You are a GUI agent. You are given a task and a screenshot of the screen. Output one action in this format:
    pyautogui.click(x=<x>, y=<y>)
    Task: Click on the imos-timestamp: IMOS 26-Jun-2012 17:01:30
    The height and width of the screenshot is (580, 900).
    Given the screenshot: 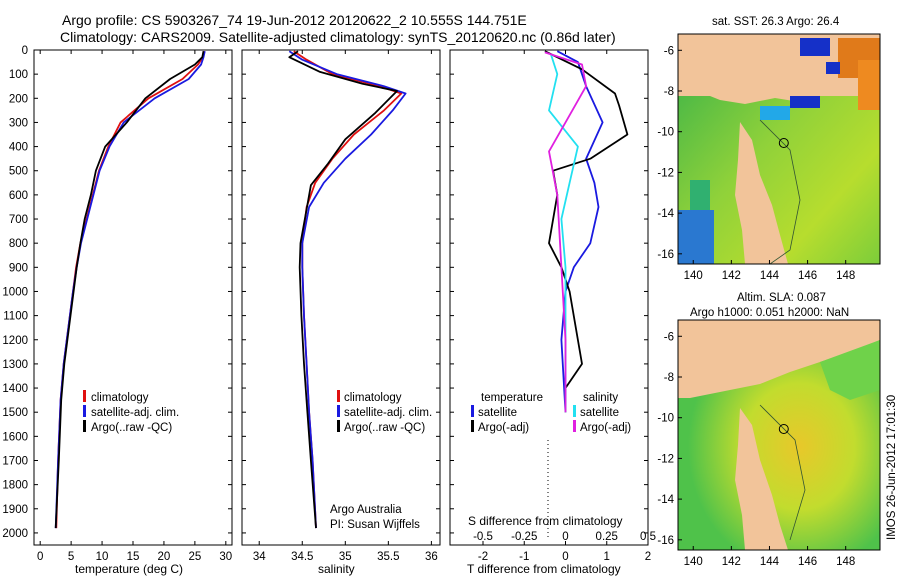 What is the action you would take?
    pyautogui.click(x=892, y=467)
    